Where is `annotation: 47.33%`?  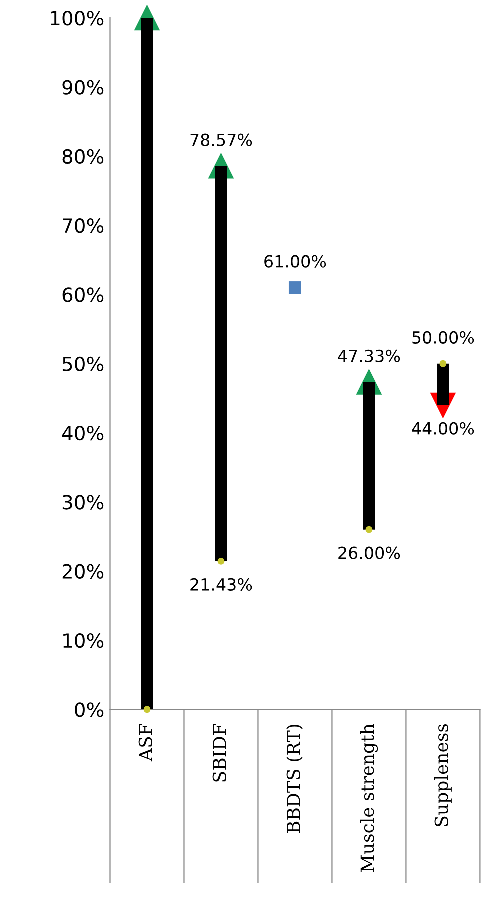 annotation: 47.33% is located at coordinates (369, 356).